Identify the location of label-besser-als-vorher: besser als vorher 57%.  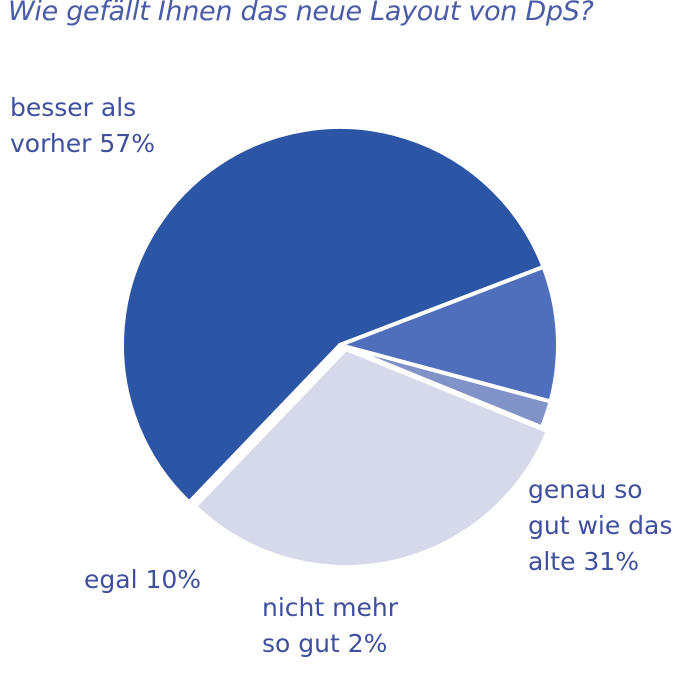
(82, 125).